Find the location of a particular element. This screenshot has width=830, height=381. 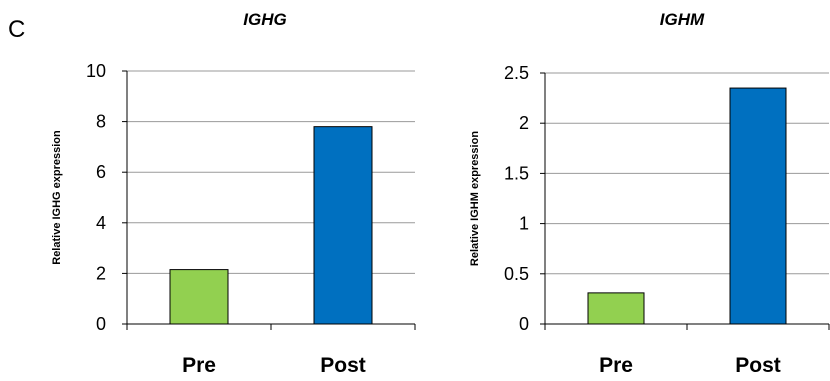

chart-0-ytick-label: 10 is located at coordinates (96, 71).